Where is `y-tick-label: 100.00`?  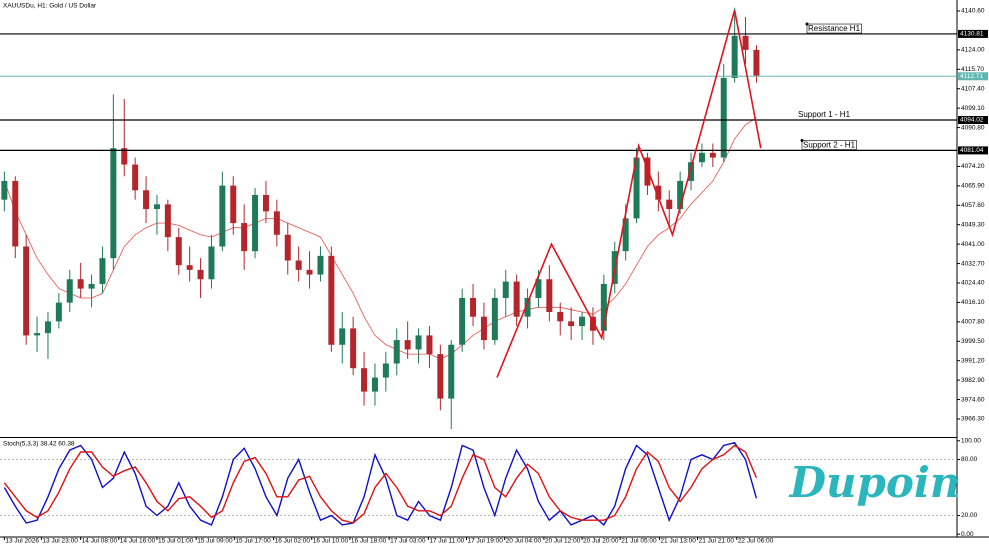
y-tick-label: 100.00 is located at coordinates (971, 441).